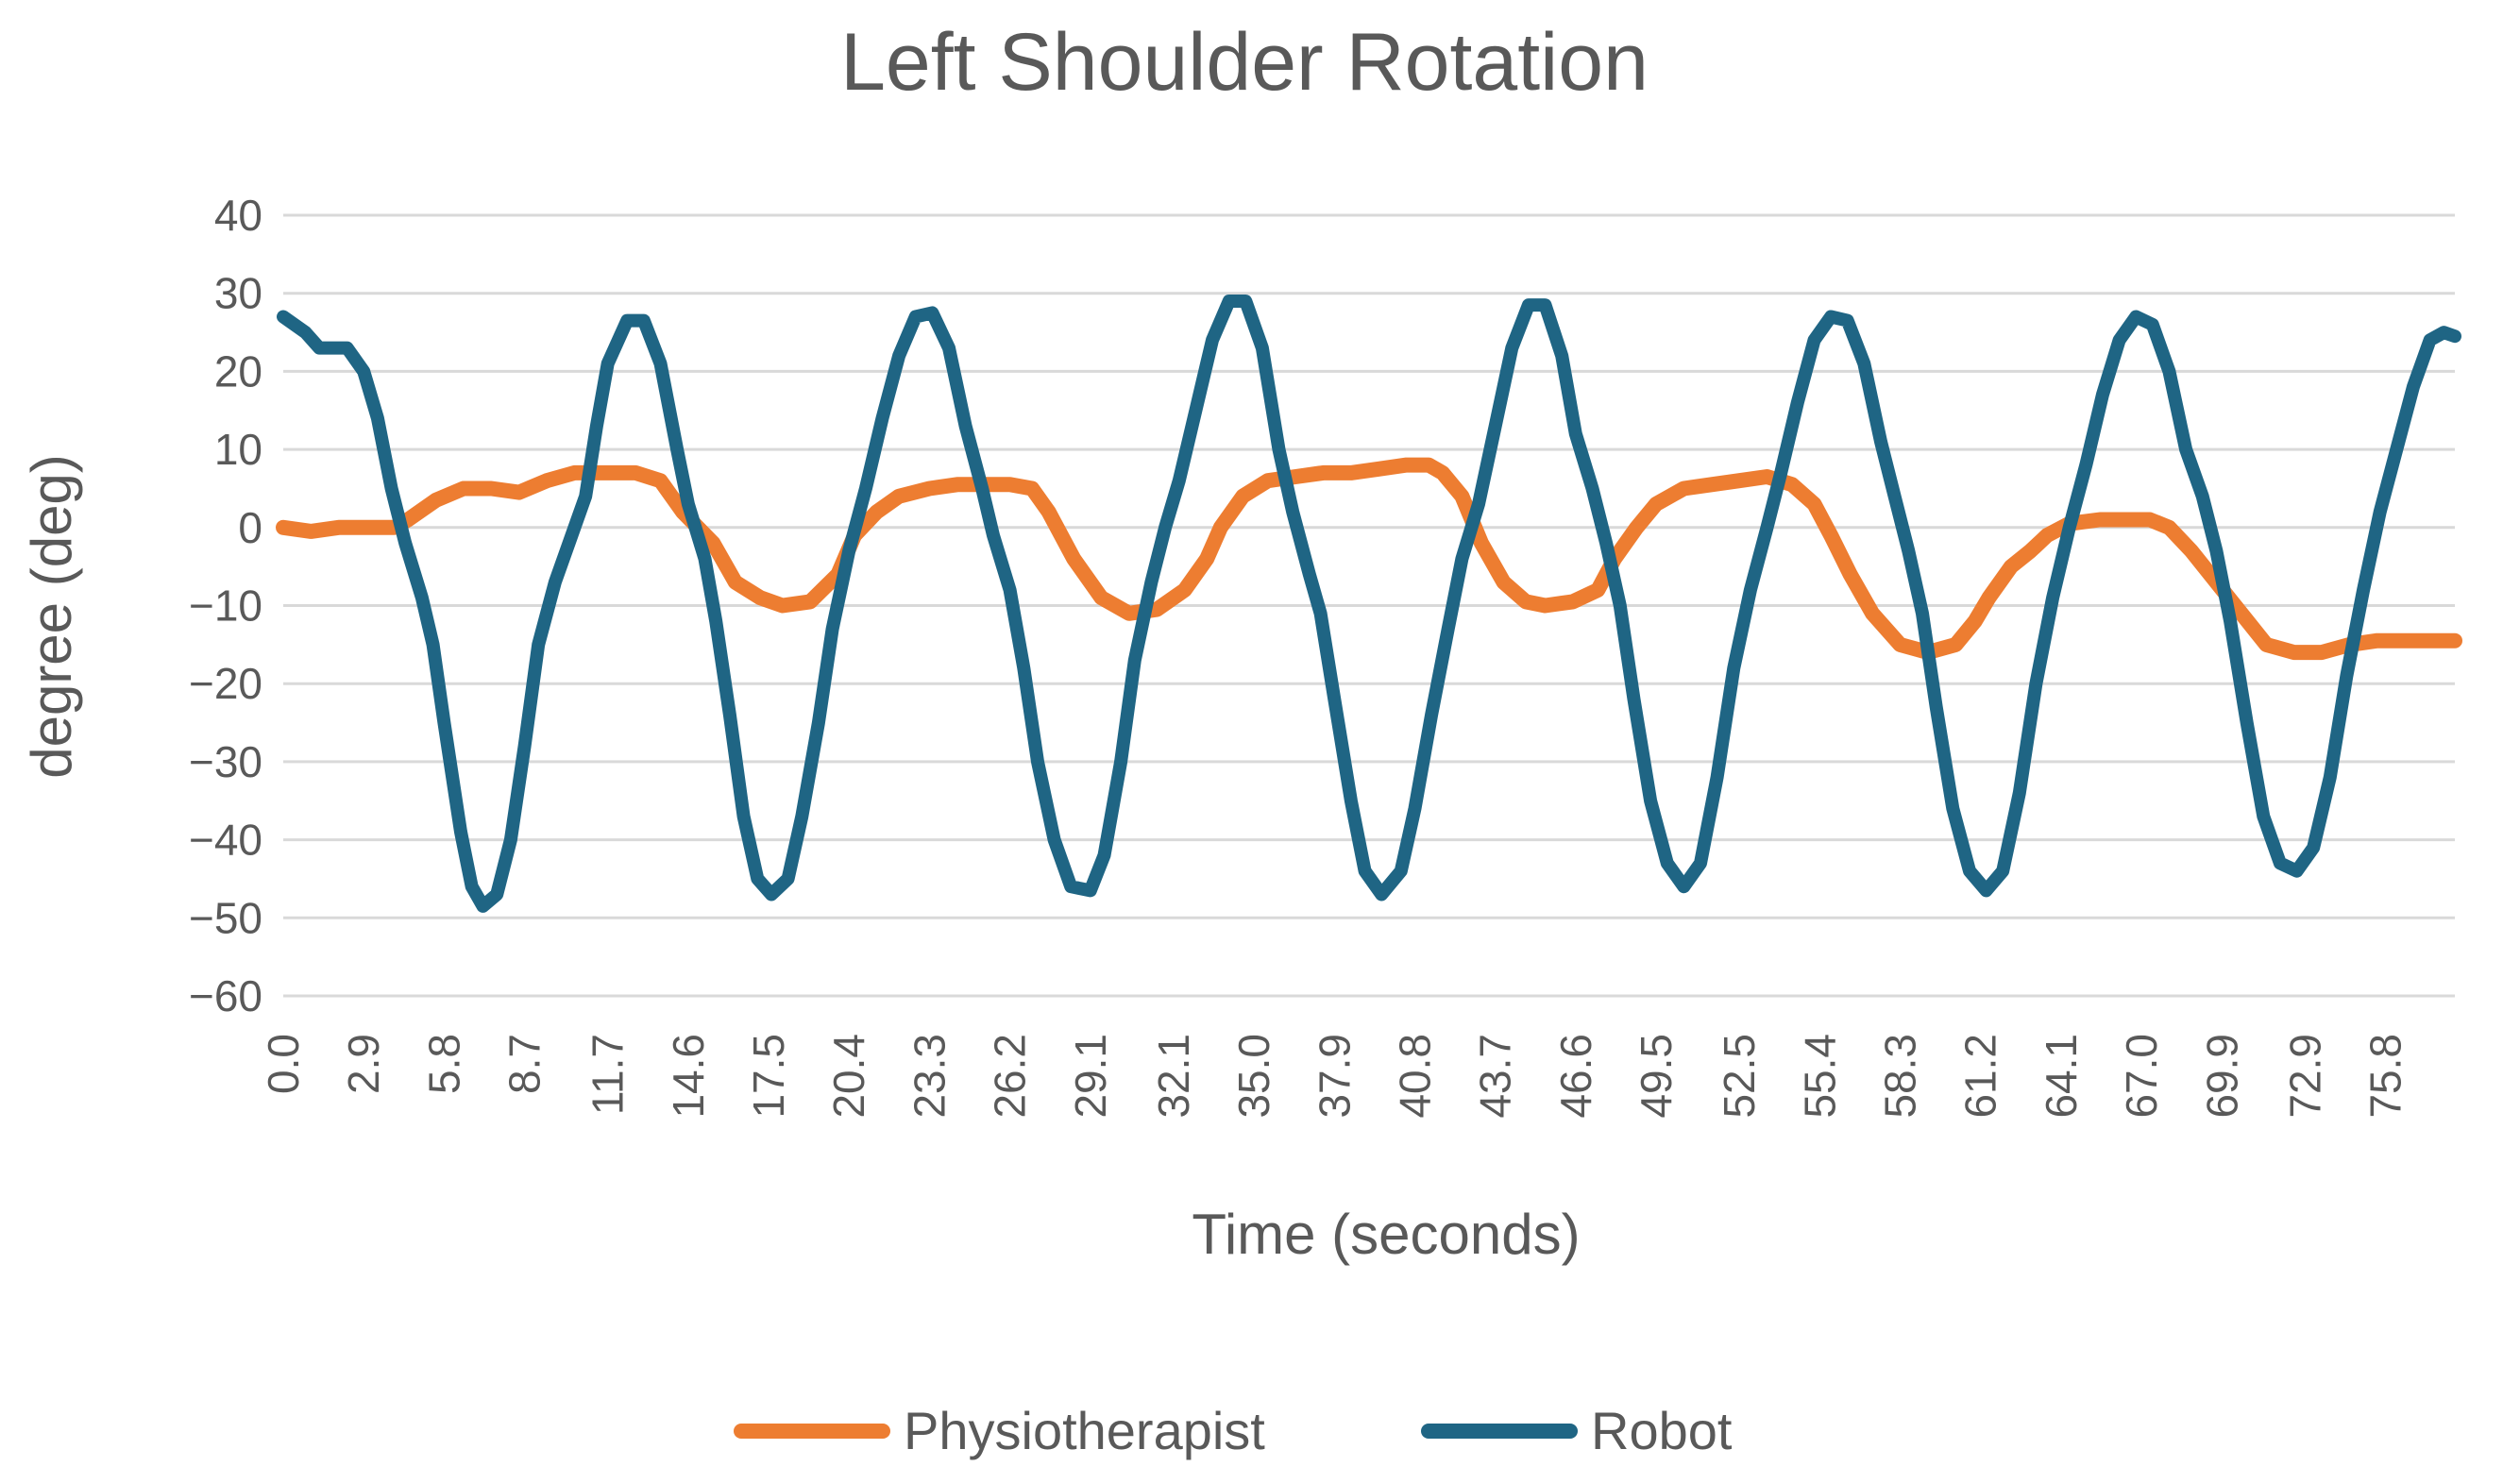 The height and width of the screenshot is (1483, 2520). What do you see at coordinates (238, 371) in the screenshot?
I see `y-tick-label: 20` at bounding box center [238, 371].